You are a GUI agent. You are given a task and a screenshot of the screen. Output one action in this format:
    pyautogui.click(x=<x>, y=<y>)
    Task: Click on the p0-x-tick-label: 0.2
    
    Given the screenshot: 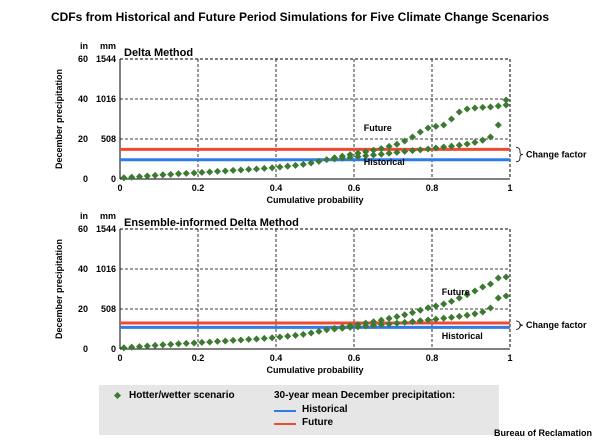 What is the action you would take?
    pyautogui.click(x=198, y=188)
    